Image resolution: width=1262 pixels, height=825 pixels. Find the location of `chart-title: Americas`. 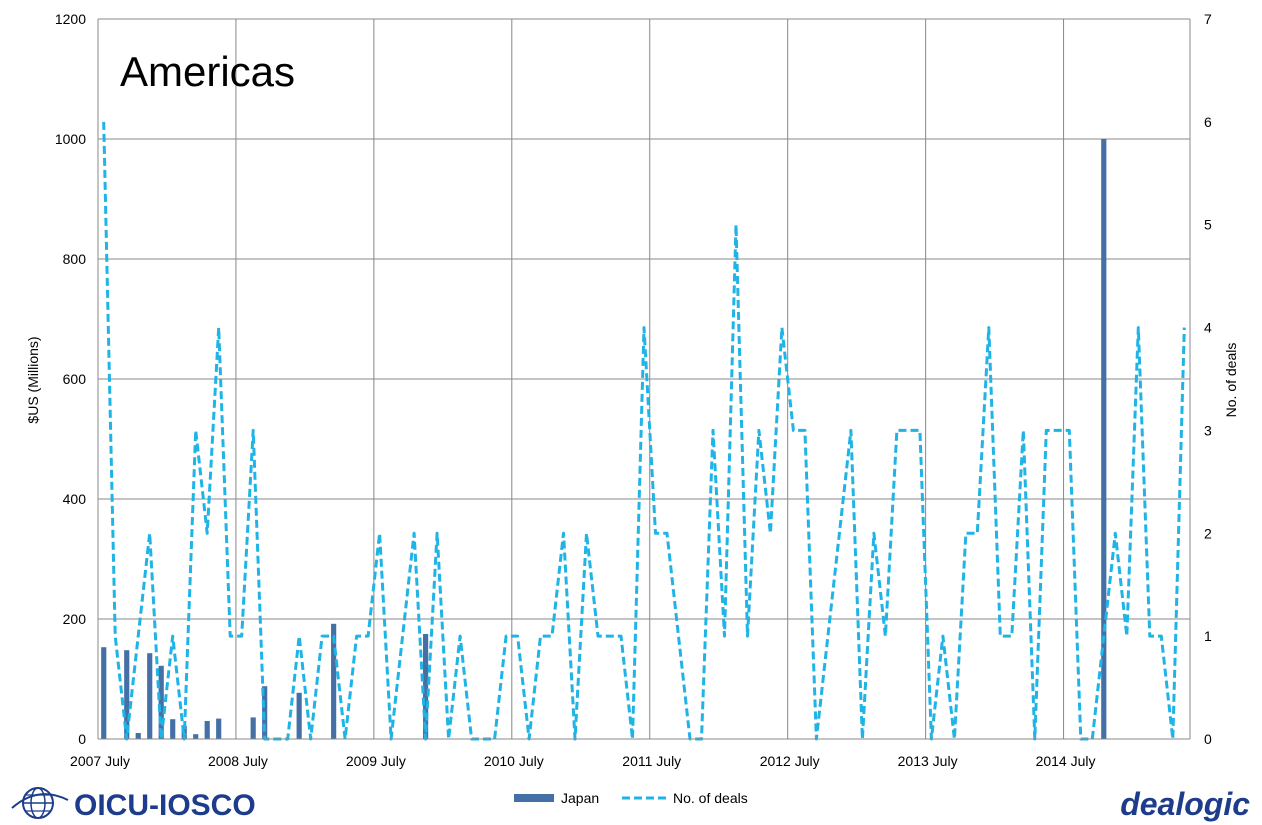

chart-title: Americas is located at coordinates (207, 71).